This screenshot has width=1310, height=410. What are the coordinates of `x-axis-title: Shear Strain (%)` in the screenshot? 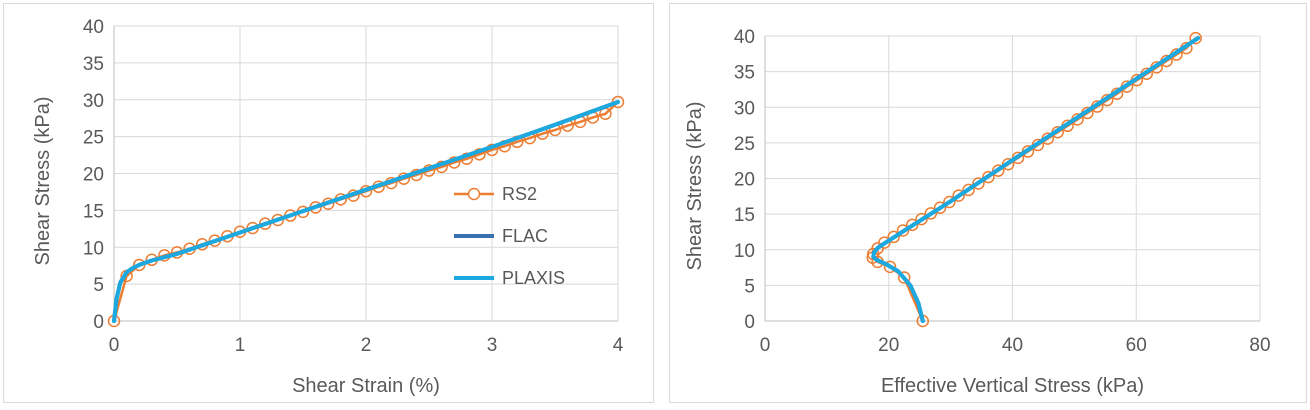 It's located at (366, 386).